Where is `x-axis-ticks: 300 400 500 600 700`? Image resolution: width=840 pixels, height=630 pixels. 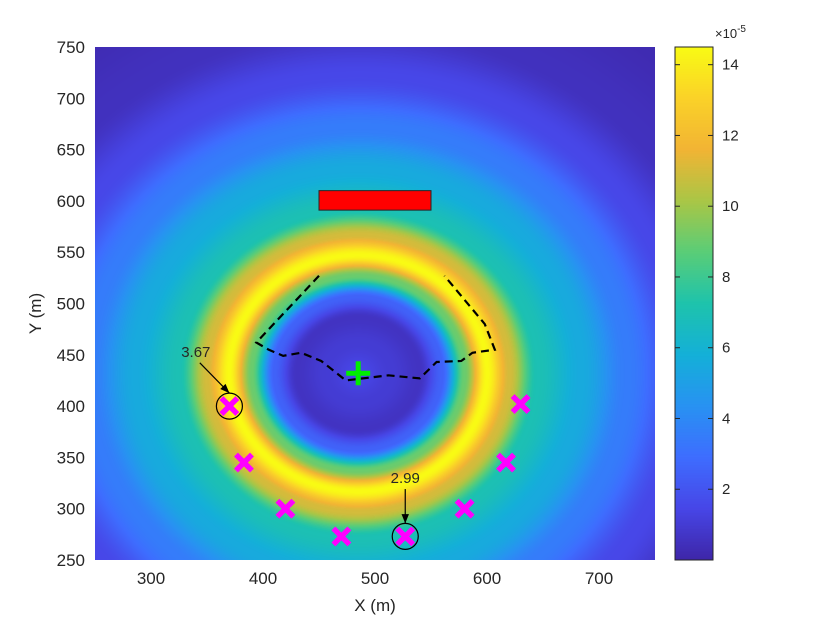 x-axis-ticks: 300 400 500 600 700 is located at coordinates (375, 578).